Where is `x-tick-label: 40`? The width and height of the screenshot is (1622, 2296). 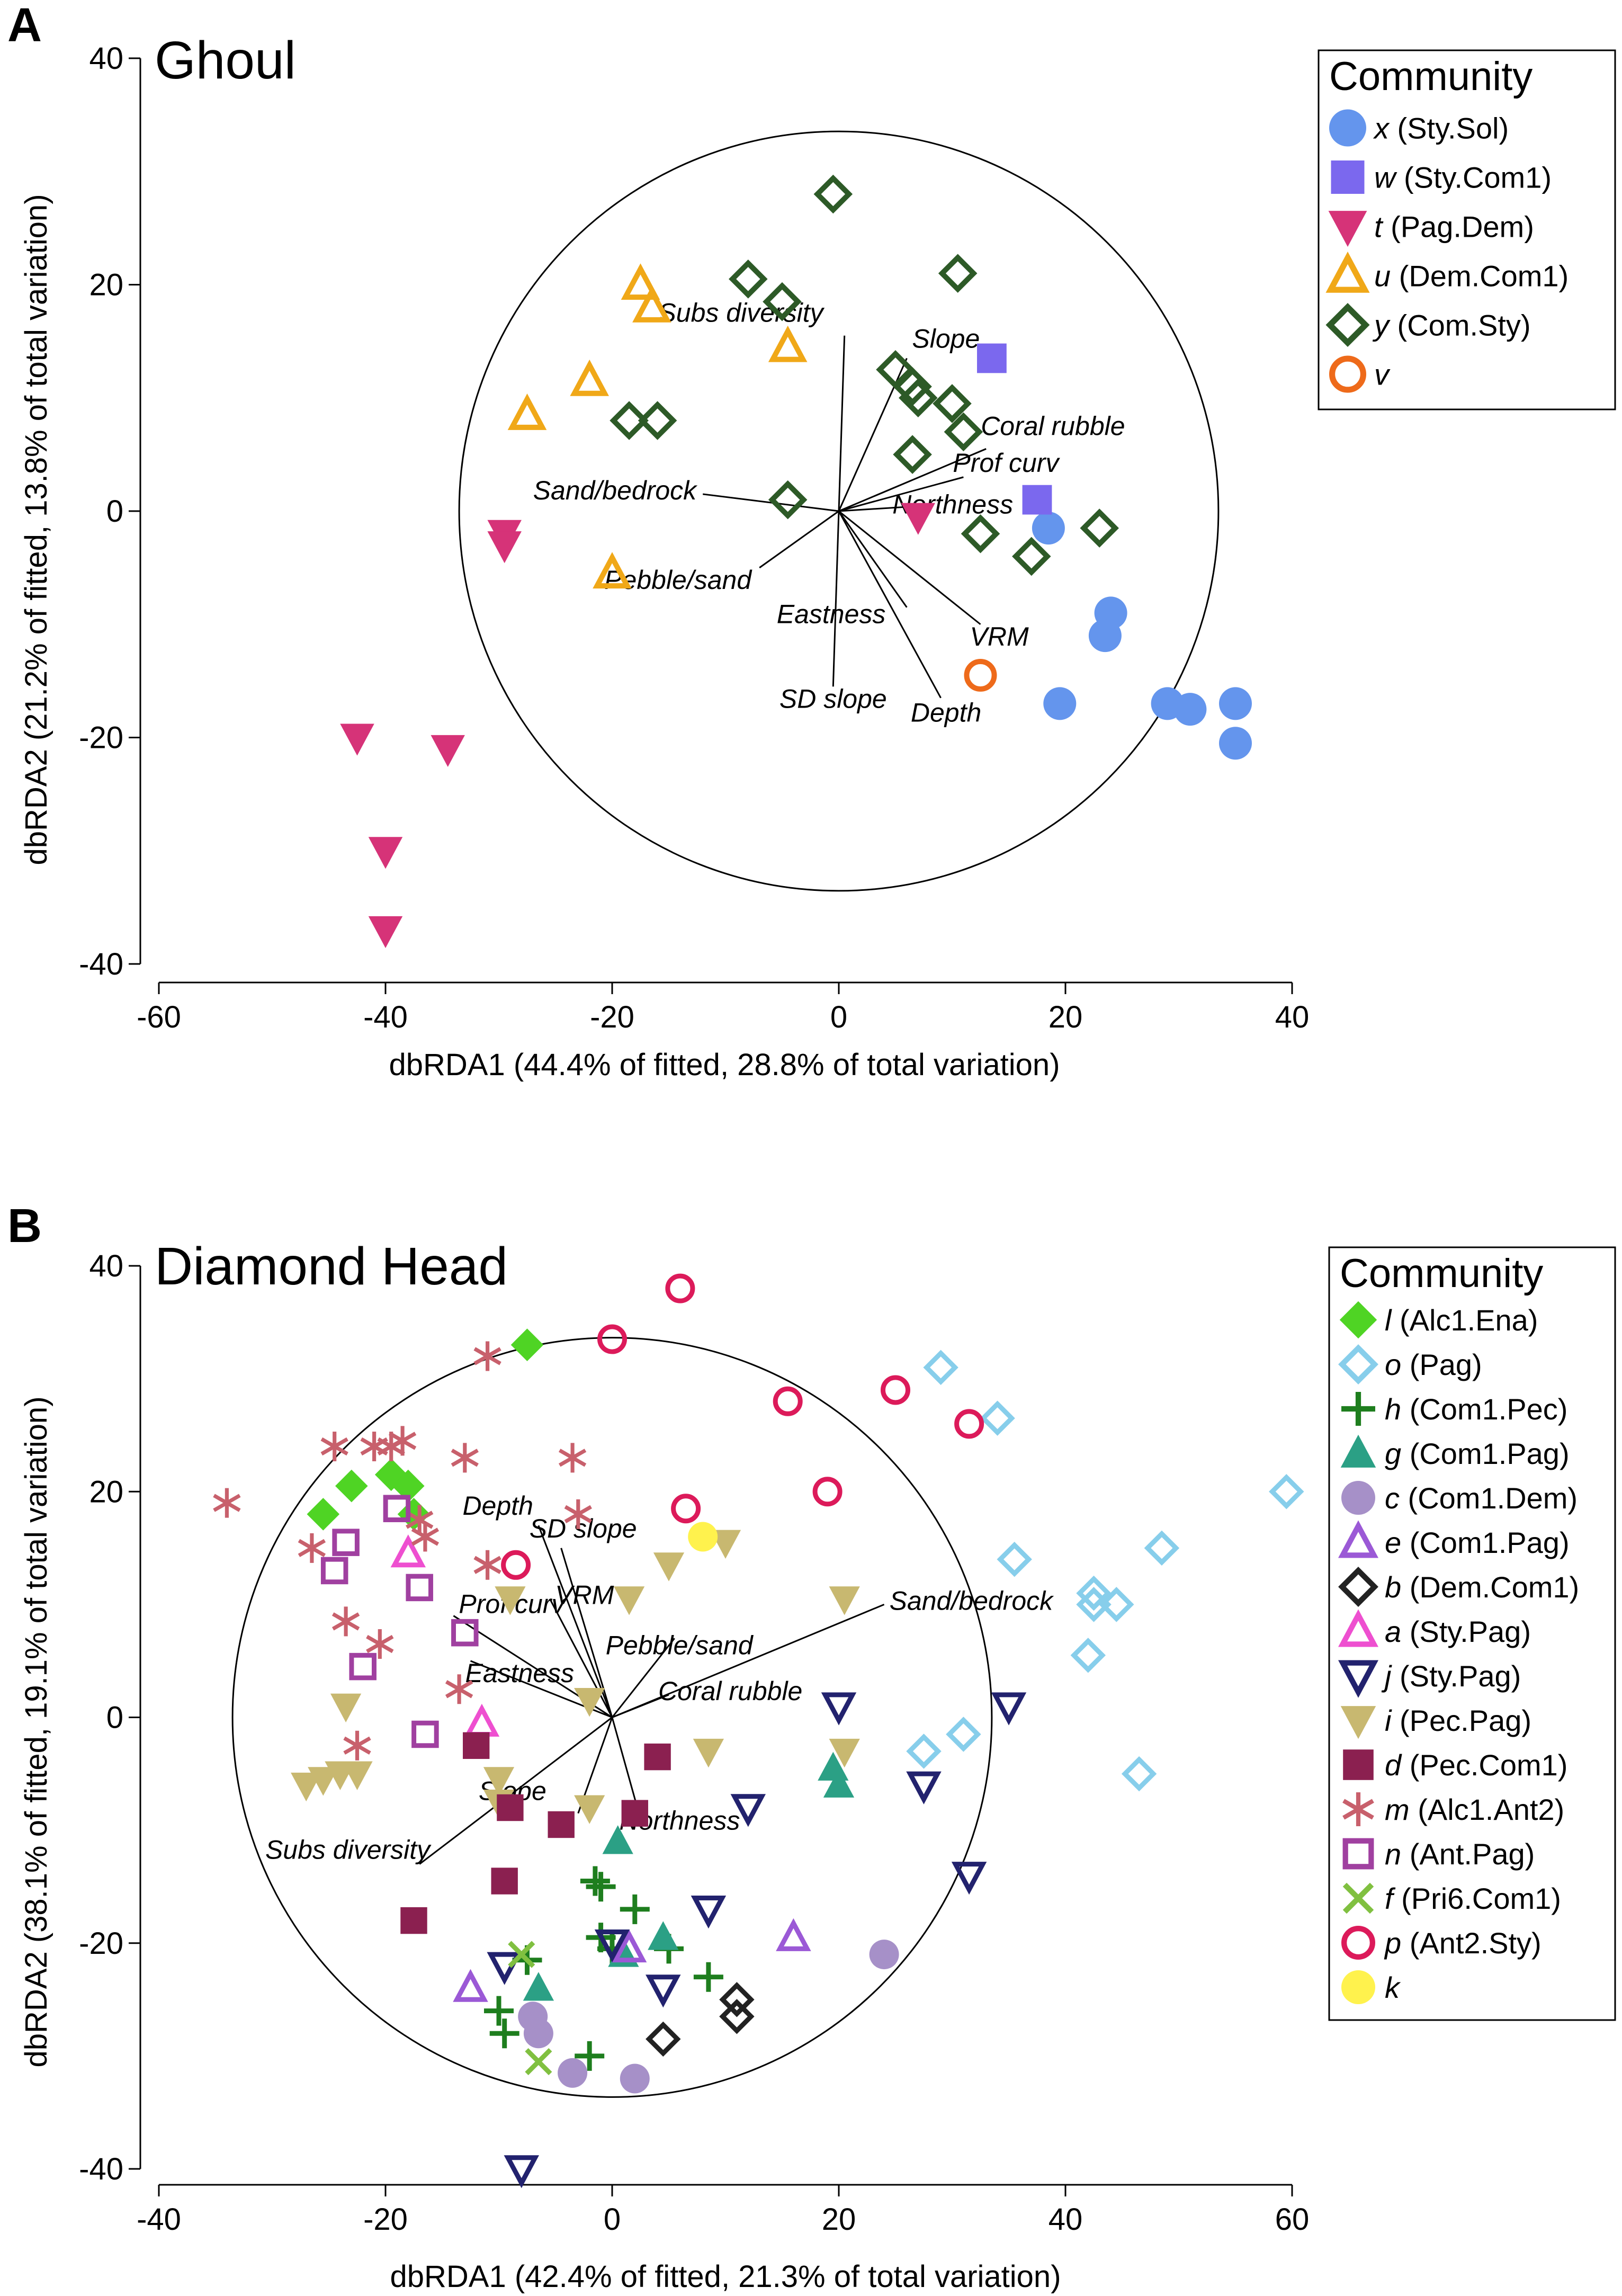 x-tick-label: 40 is located at coordinates (1066, 2219).